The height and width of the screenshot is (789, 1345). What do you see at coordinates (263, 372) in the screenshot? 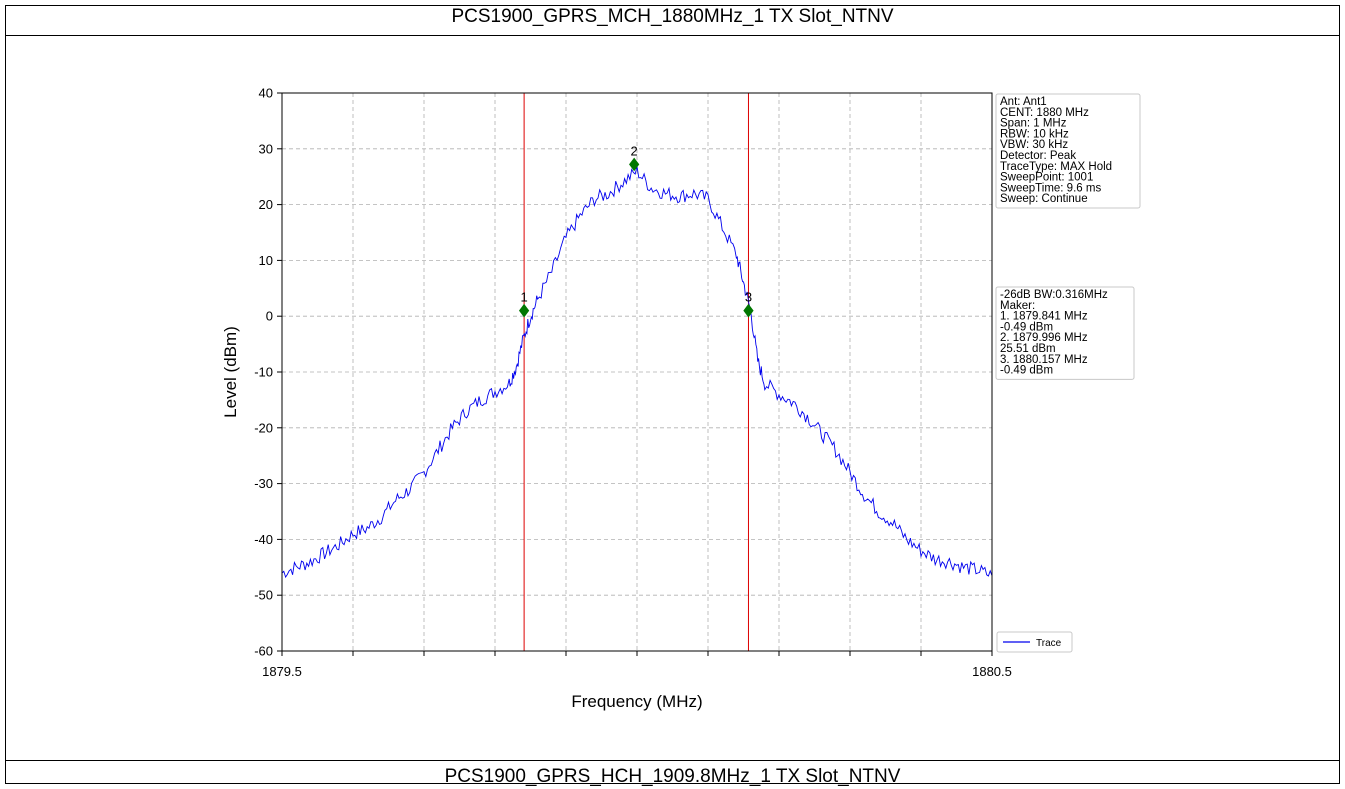
I see `y-tick-label: -10` at bounding box center [263, 372].